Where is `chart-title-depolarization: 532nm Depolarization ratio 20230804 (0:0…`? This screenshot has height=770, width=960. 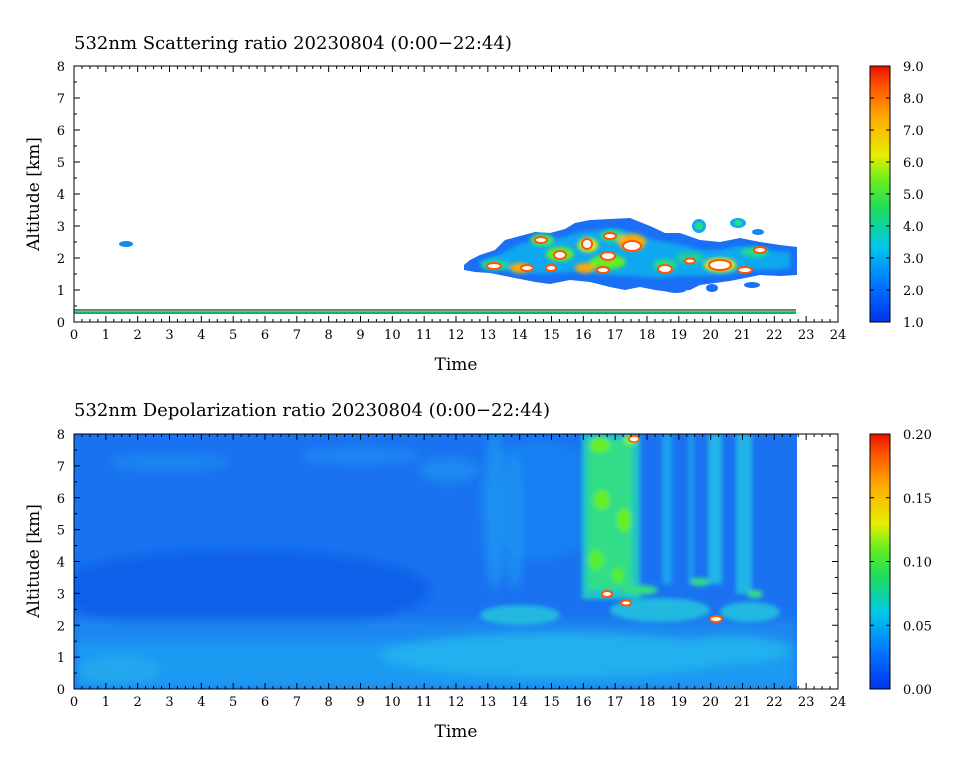
chart-title-depolarization: 532nm Depolarization ratio 20230804 (0:0… is located at coordinates (312, 410).